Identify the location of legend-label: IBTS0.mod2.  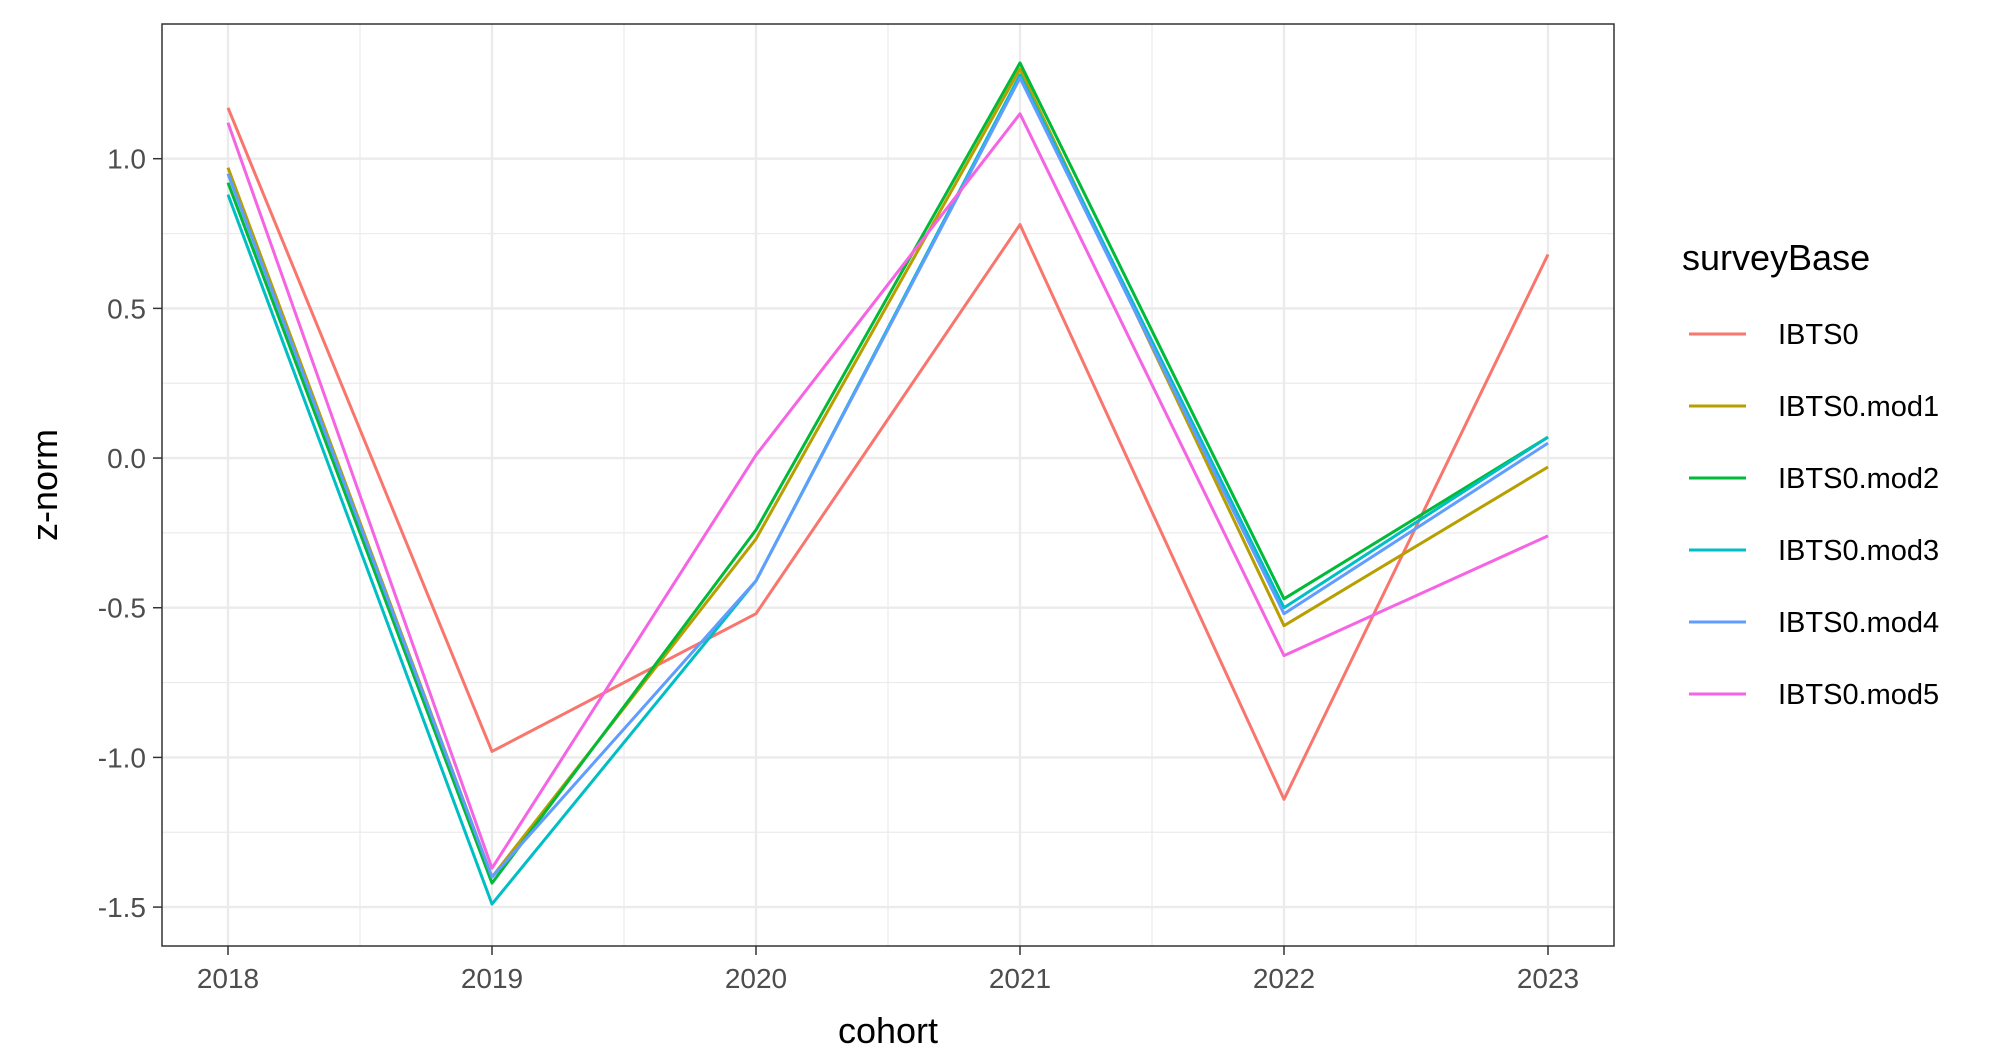
(1858, 479).